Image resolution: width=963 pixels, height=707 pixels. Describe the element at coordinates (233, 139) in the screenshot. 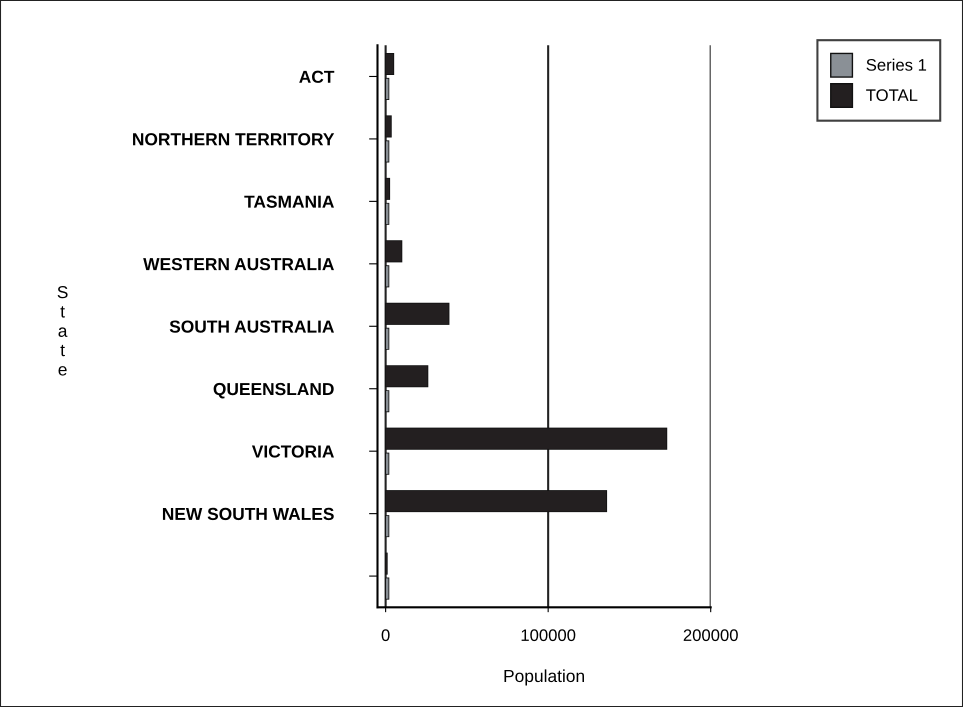

I see `y-tick-label: NORTHERN TERRITORY` at that location.